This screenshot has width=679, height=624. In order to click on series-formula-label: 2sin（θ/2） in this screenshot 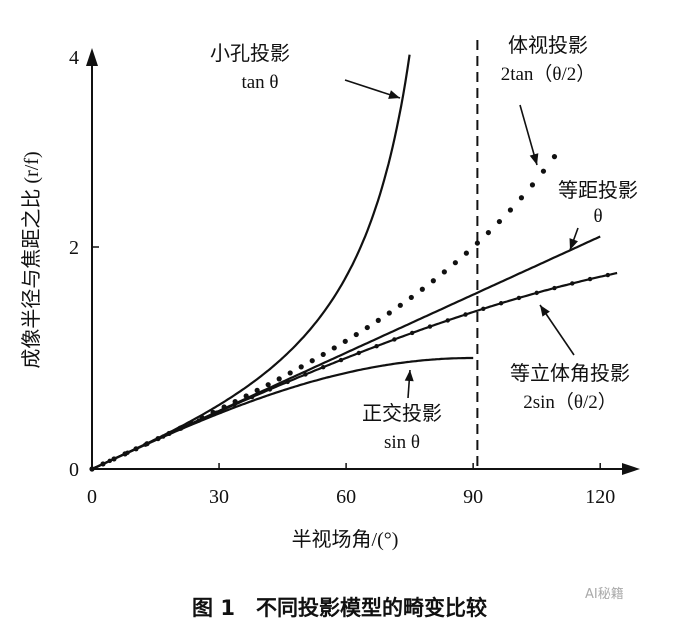, I will do `click(570, 402)`.